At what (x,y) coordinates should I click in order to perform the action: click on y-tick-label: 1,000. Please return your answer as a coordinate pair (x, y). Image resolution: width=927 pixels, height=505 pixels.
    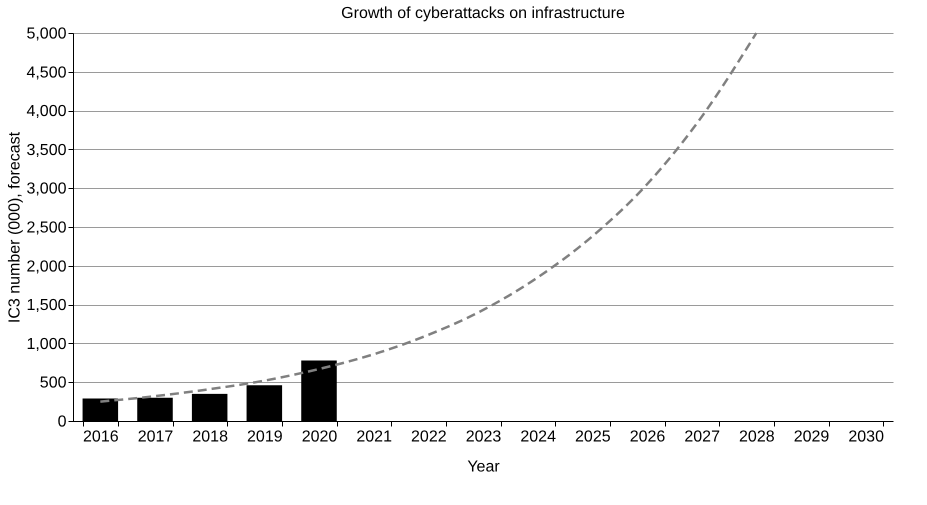
    Looking at the image, I should click on (46, 344).